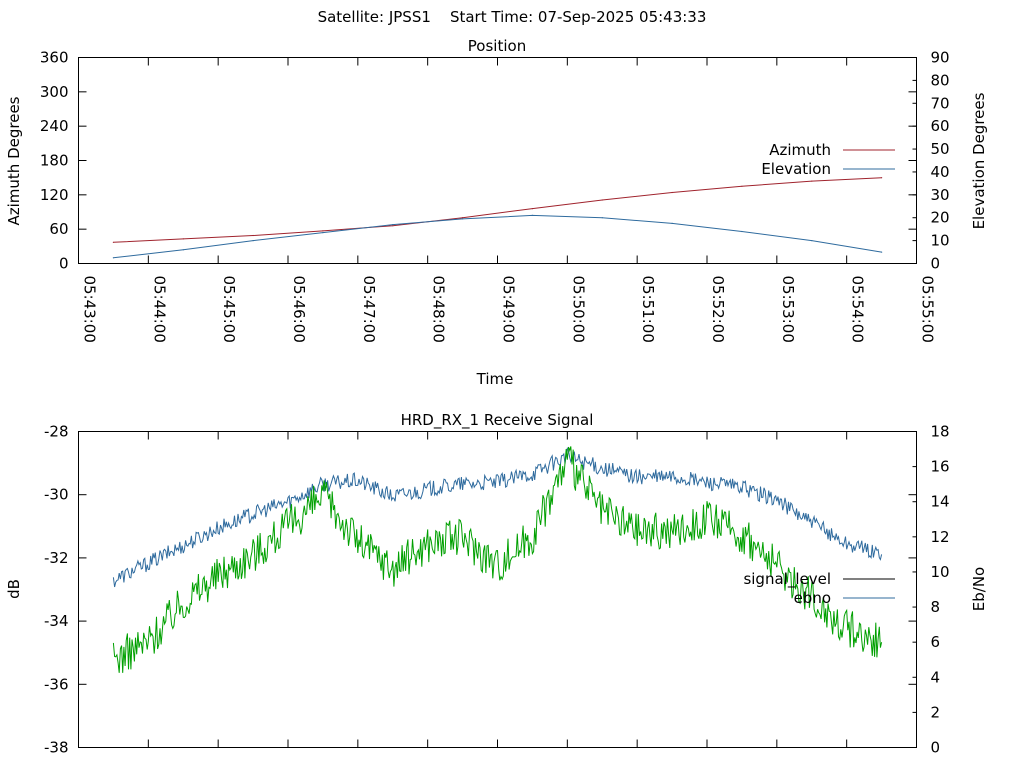  Describe the element at coordinates (497, 46) in the screenshot. I see `position-chart-title: Position` at that location.